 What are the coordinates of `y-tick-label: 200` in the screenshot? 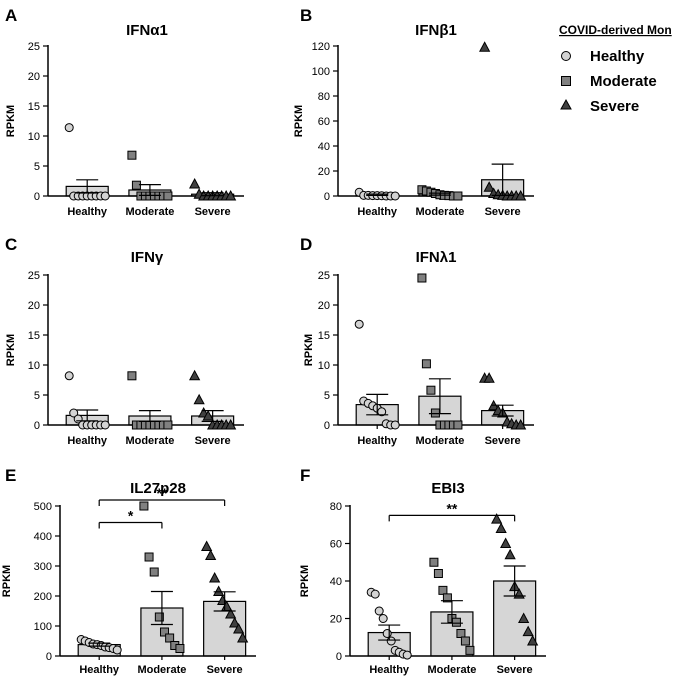 It's located at (43, 597).